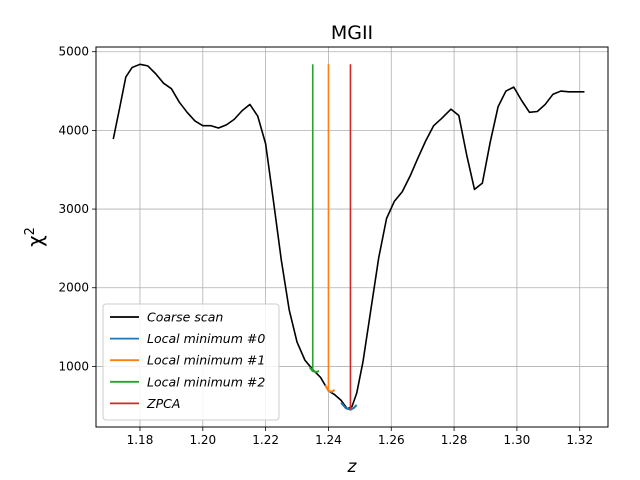  I want to click on y-axis-title: χ2, so click(35, 237).